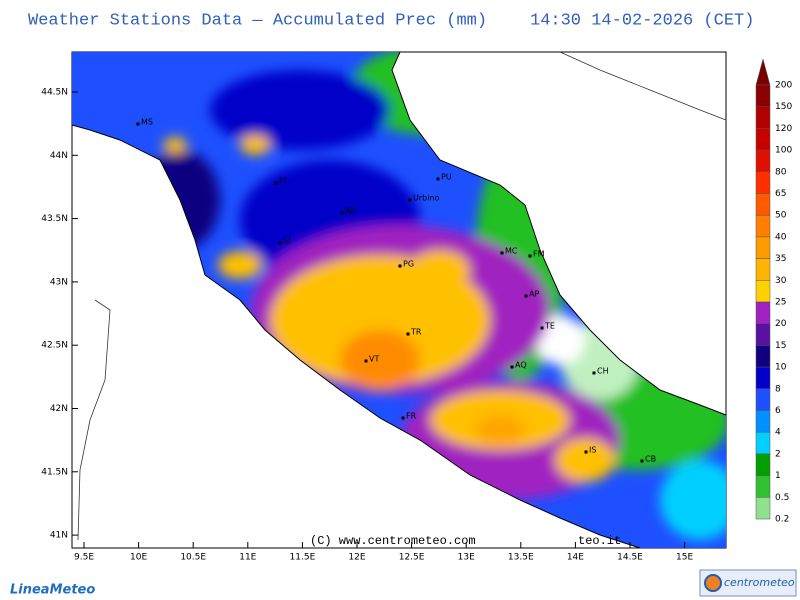 Image resolution: width=800 pixels, height=600 pixels. I want to click on logo-right: centrometeo, so click(748, 583).